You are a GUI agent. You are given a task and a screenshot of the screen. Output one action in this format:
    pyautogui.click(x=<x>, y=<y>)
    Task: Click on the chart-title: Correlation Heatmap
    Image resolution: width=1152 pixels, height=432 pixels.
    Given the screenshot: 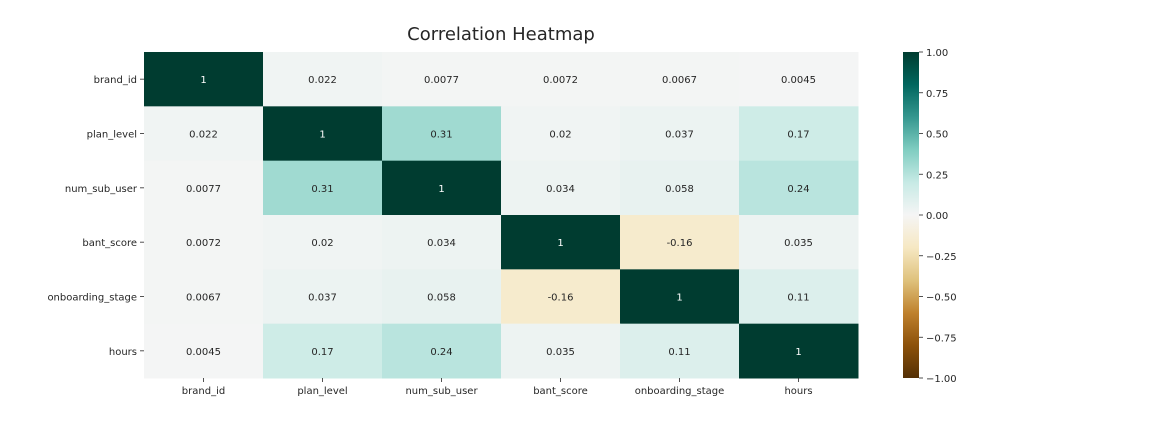 What is the action you would take?
    pyautogui.click(x=501, y=34)
    